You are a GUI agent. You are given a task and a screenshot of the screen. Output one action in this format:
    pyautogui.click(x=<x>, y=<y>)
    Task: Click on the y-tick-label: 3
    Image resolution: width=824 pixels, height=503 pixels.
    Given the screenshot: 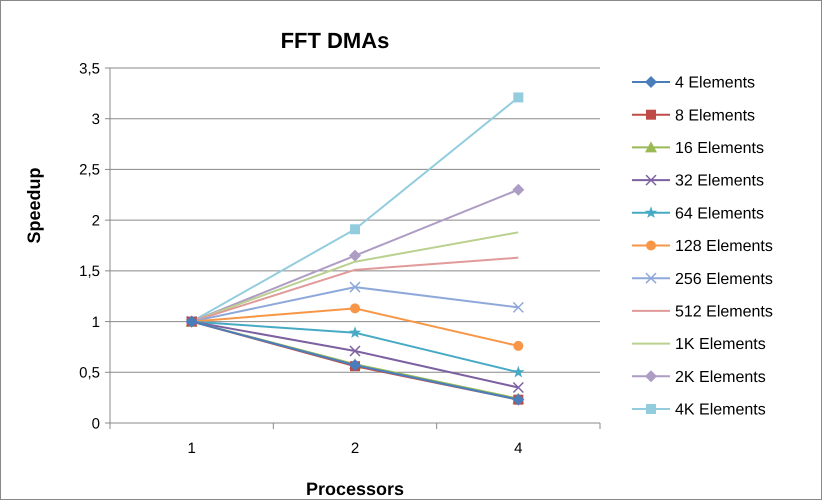 What is the action you would take?
    pyautogui.click(x=96, y=119)
    